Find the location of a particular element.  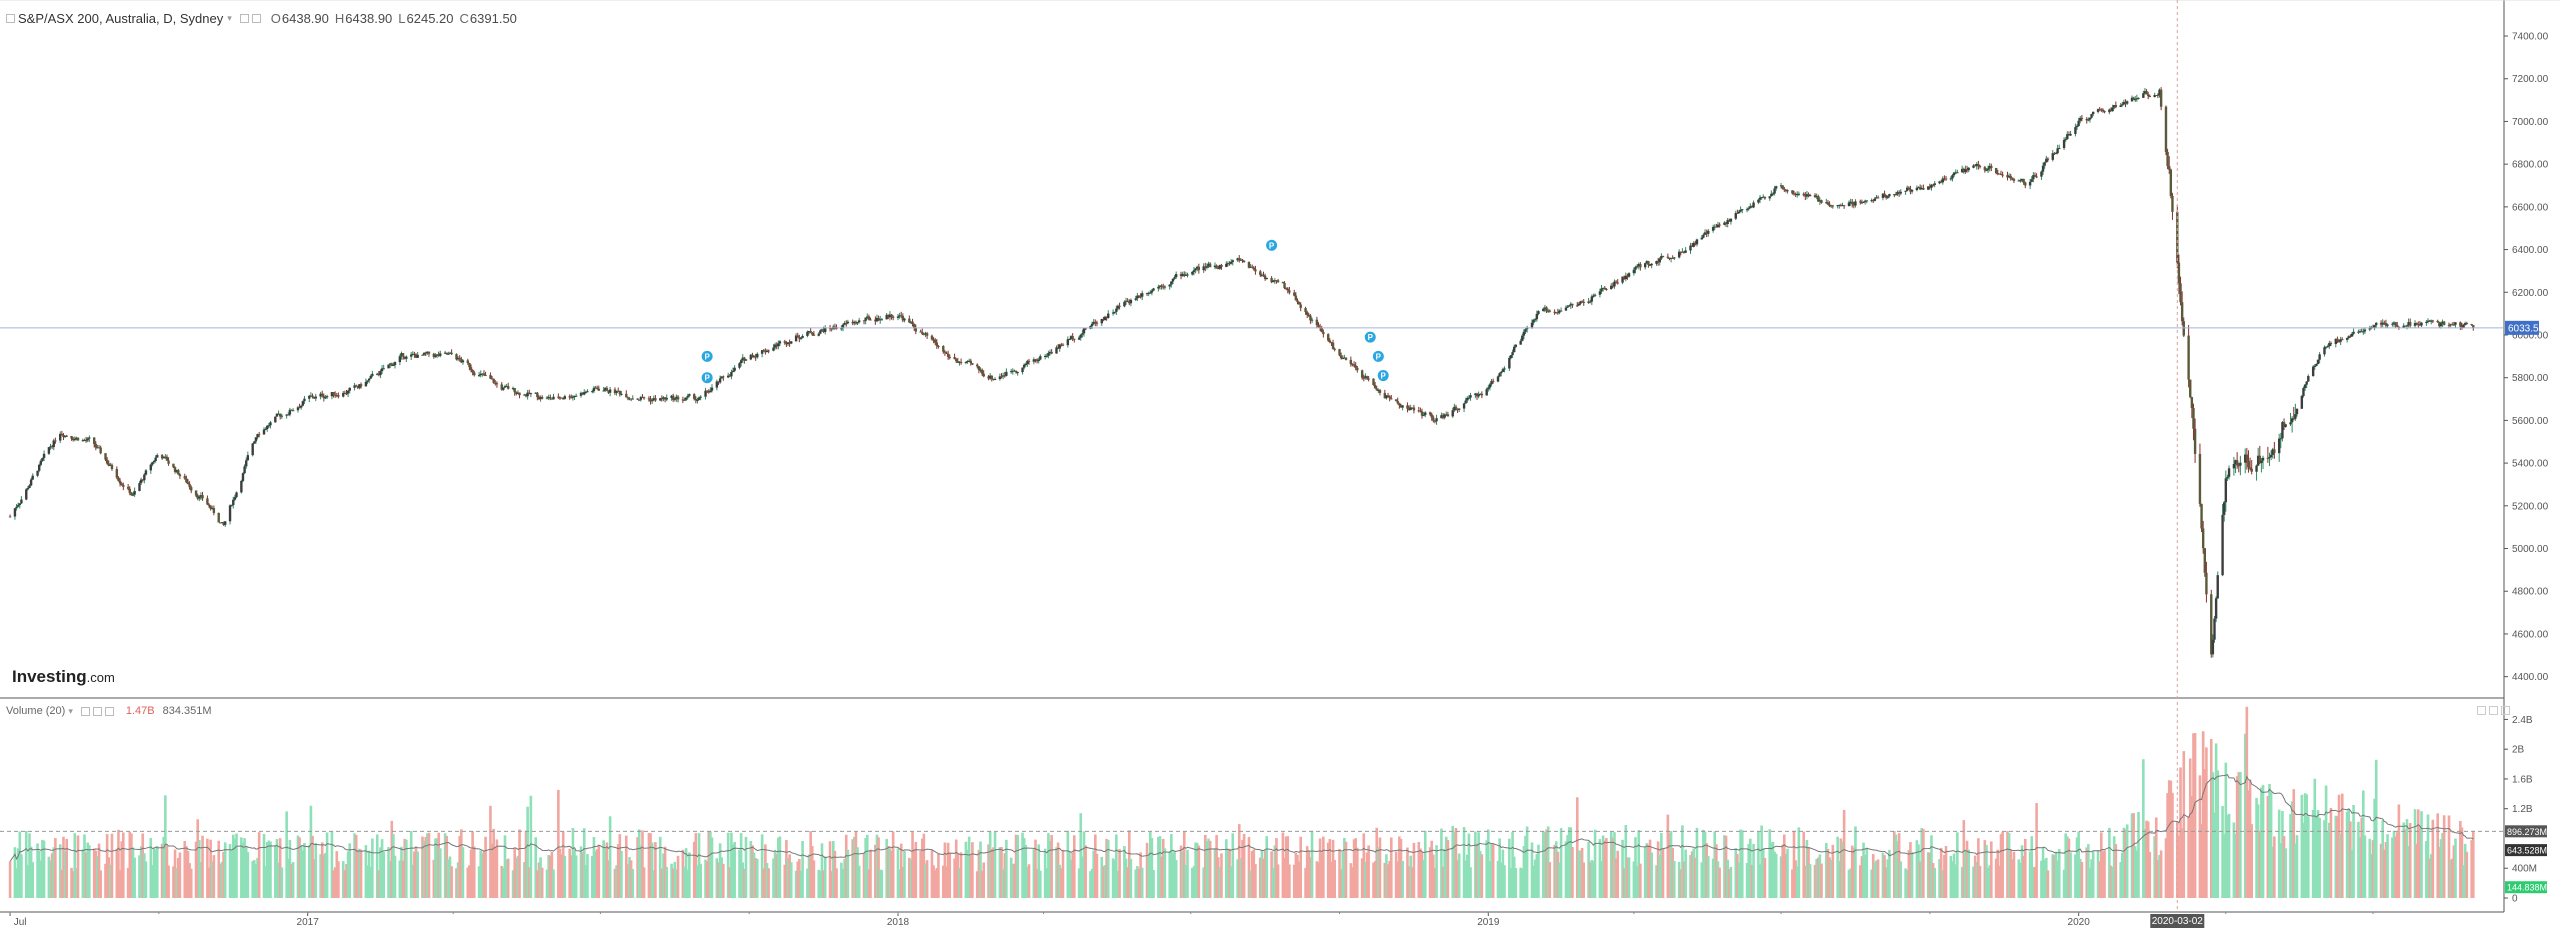

collapse-icon is located at coordinates (10, 18).